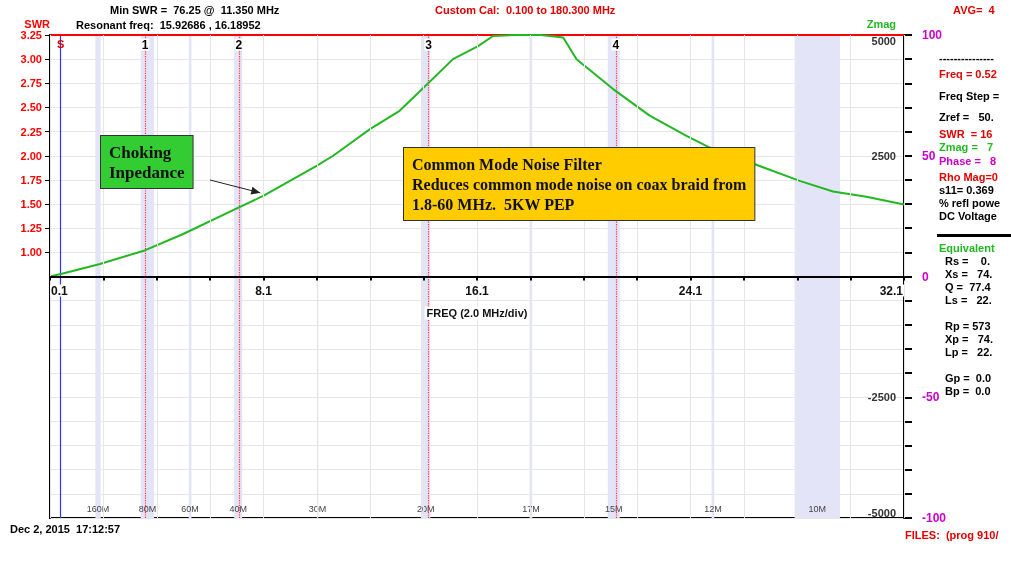 The height and width of the screenshot is (583, 1011). I want to click on text: Min SWR = 76.25 @ 11.350 MHz, so click(195, 9).